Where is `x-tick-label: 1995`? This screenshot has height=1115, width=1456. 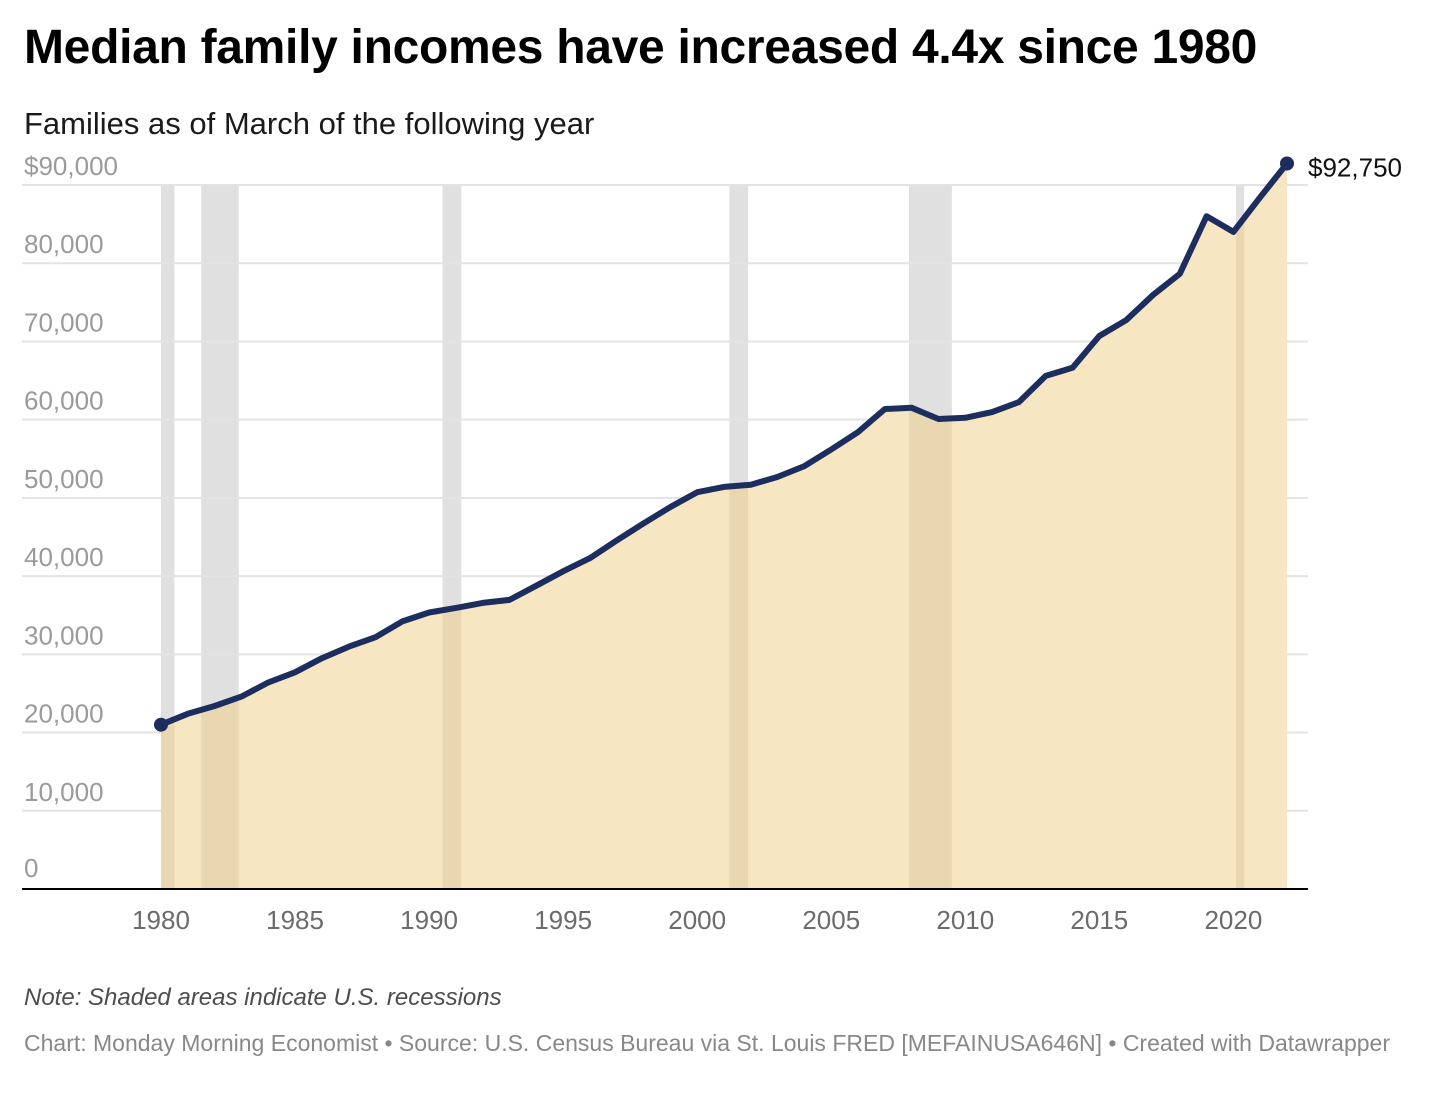 x-tick-label: 1995 is located at coordinates (563, 920).